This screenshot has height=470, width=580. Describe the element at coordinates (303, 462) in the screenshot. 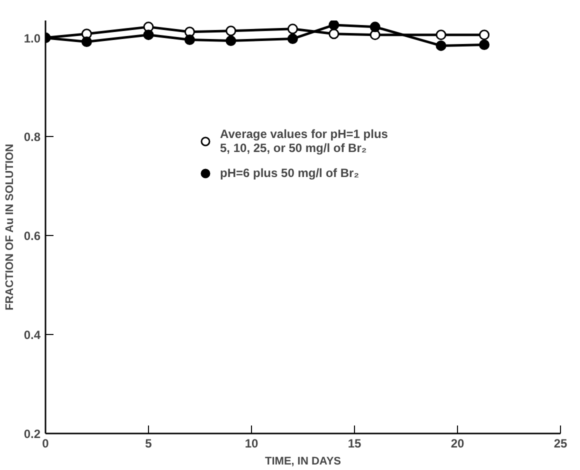

I see `x-axis-title: TIME, IN DAYS` at that location.